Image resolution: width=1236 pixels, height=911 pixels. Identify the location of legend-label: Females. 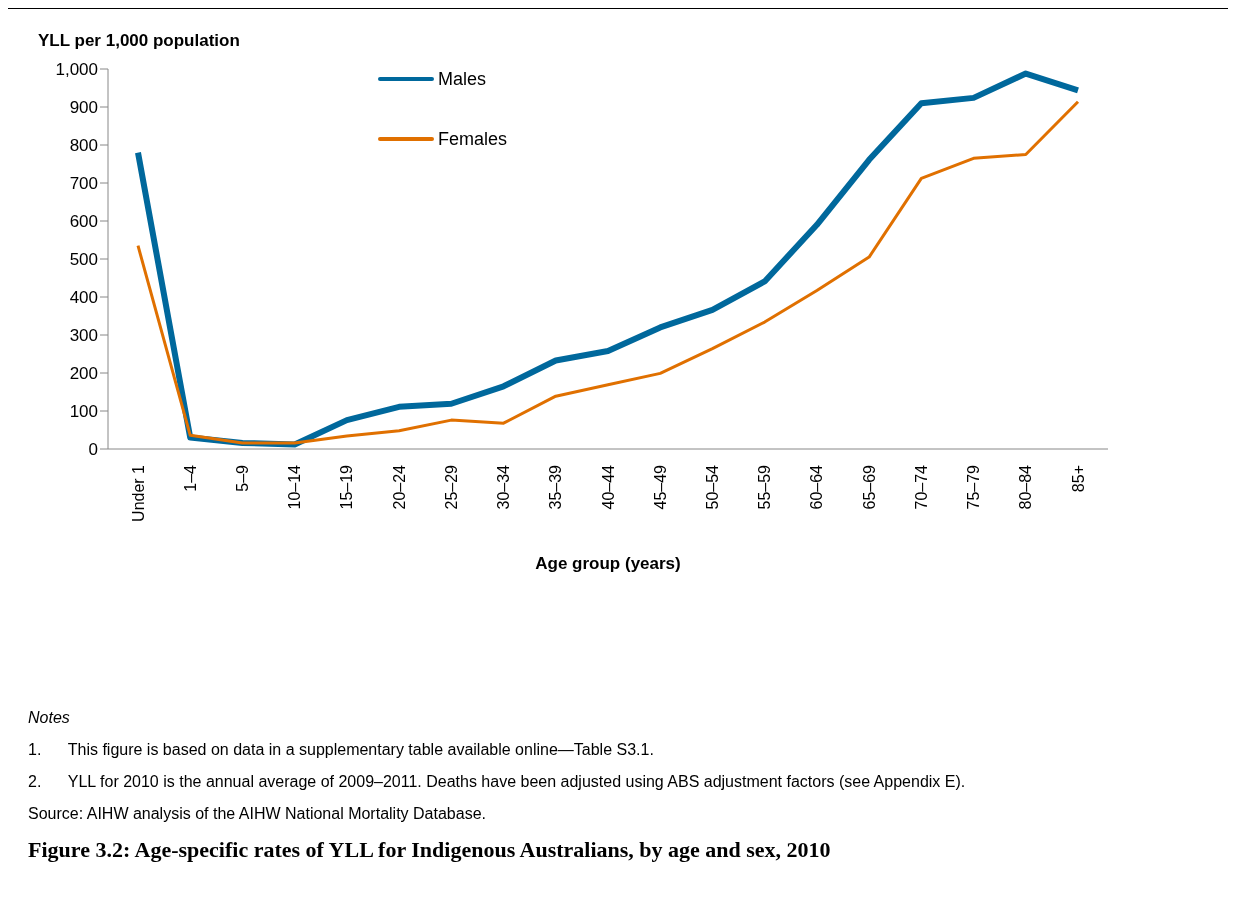
(473, 139).